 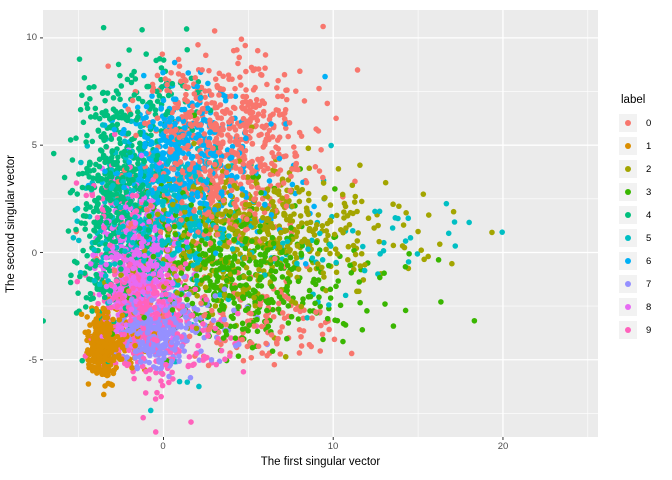 I want to click on legend-title: label, so click(x=633, y=100).